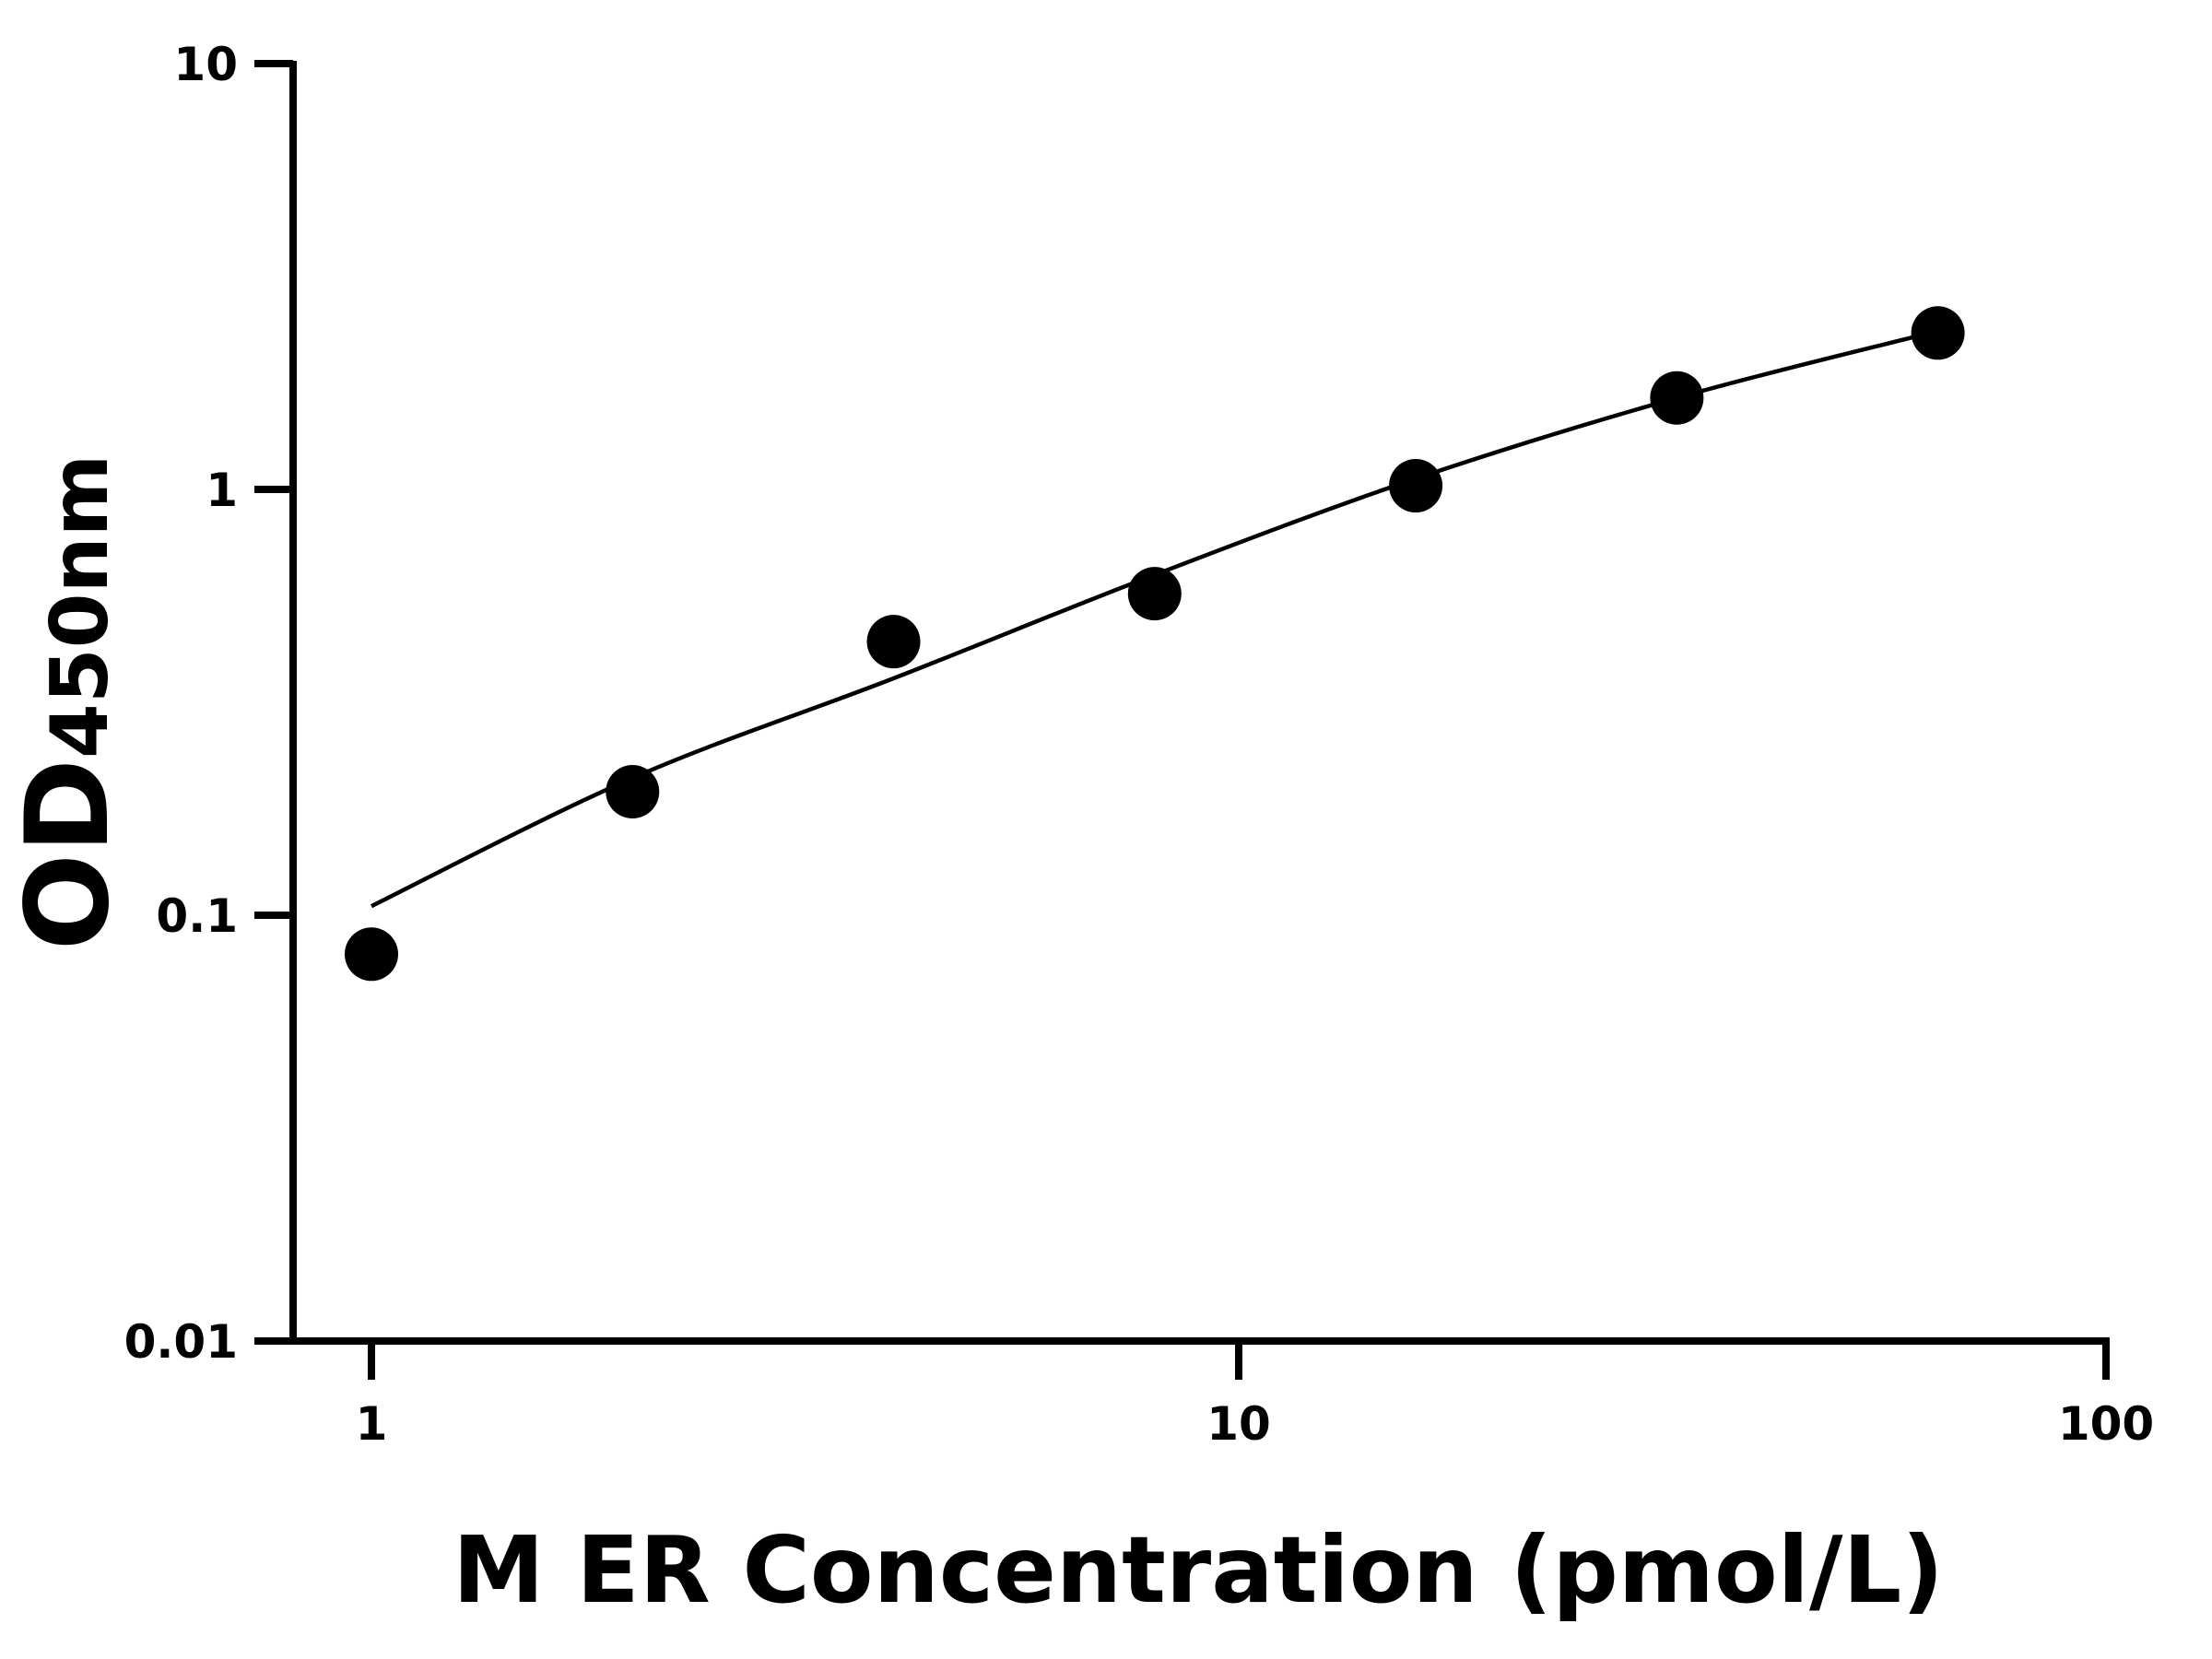 The height and width of the screenshot is (1659, 2212). What do you see at coordinates (205, 64) in the screenshot?
I see `y-tick-label: 10` at bounding box center [205, 64].